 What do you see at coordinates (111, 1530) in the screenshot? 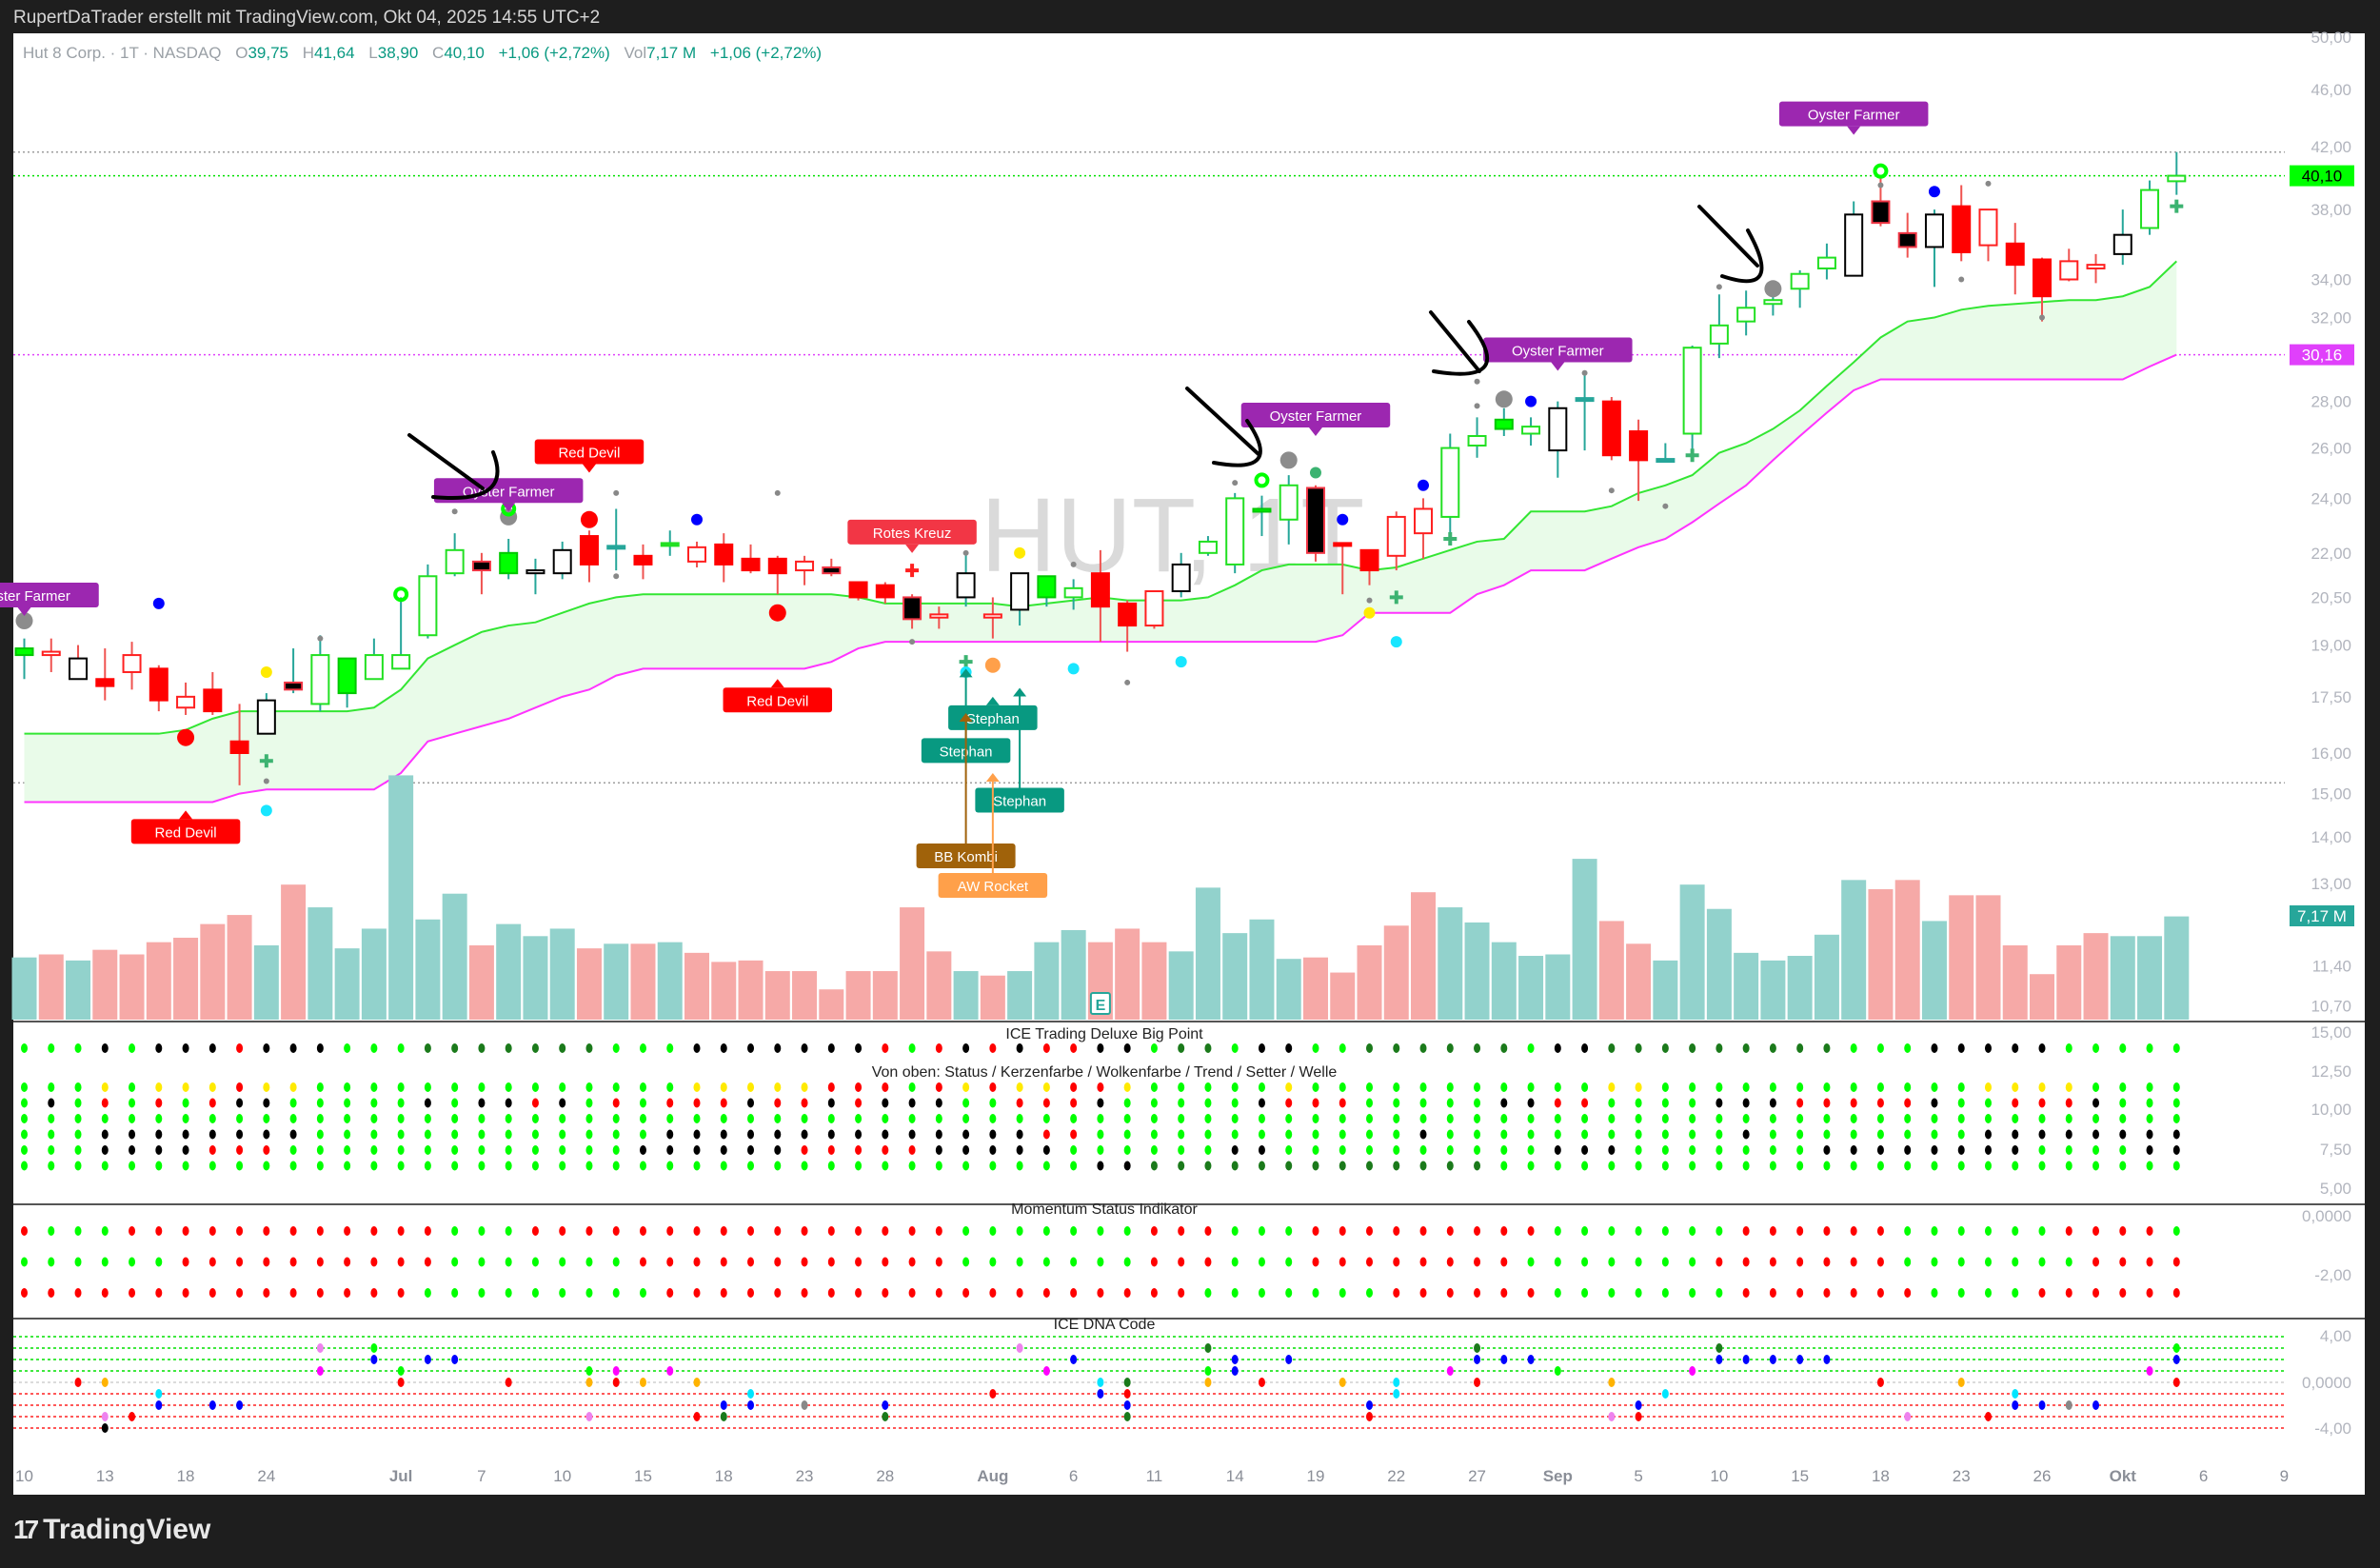
I see `tradingview-logo: 17 TradingView` at bounding box center [111, 1530].